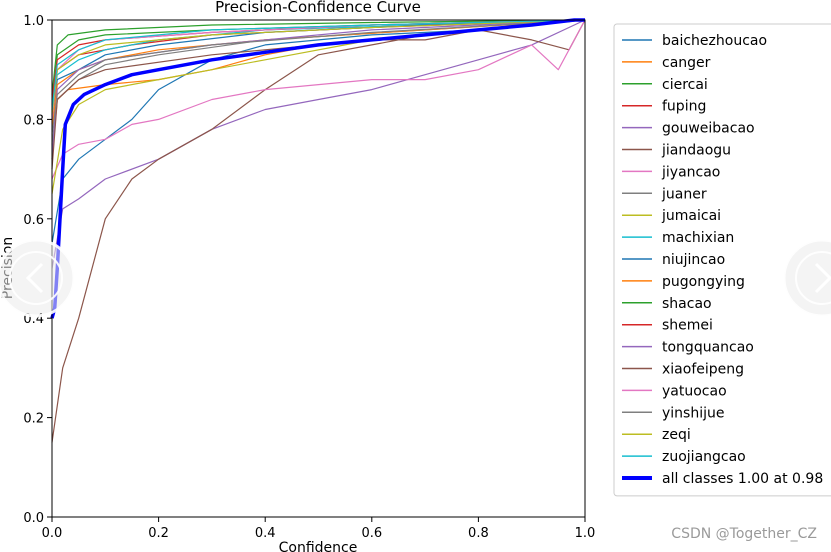 This screenshot has height=552, width=831. What do you see at coordinates (676, 435) in the screenshot?
I see `legend-label: zeqi` at bounding box center [676, 435].